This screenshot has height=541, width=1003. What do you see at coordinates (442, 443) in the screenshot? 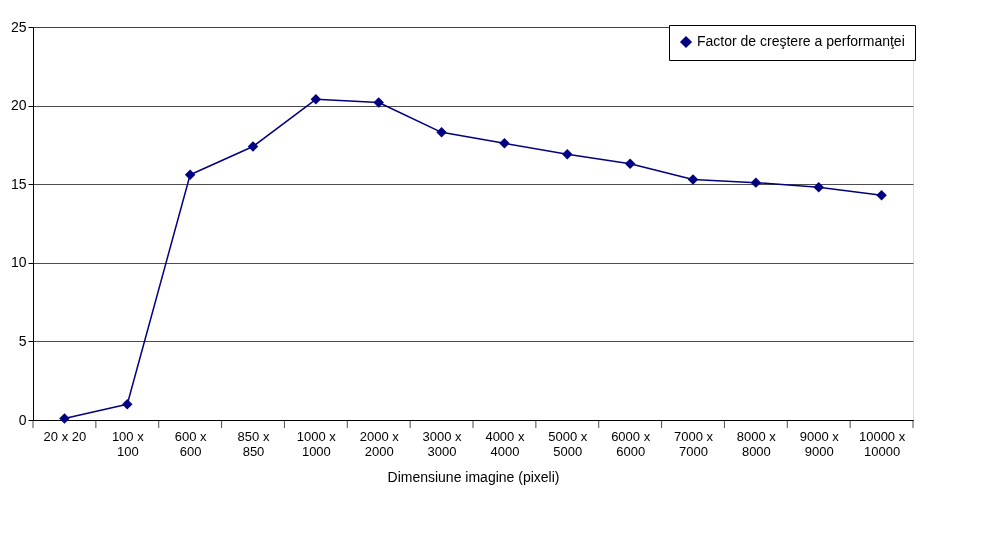
I see `x-tick-label: 3000 x 3000` at bounding box center [442, 443].